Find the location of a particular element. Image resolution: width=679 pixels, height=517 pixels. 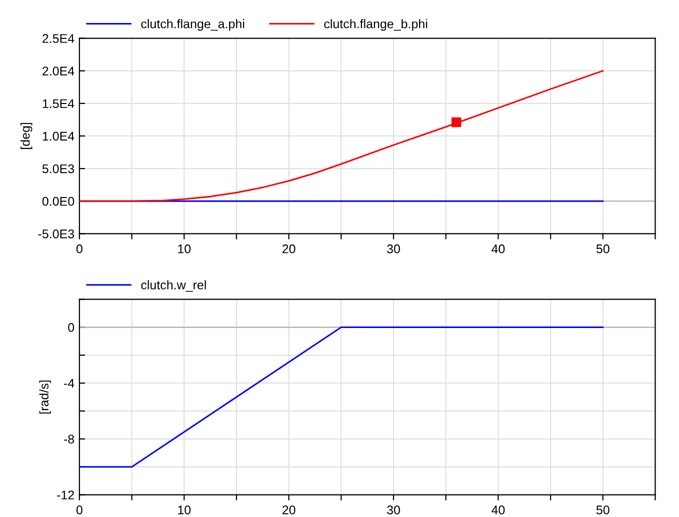

y-tick-label: 2.5E4 is located at coordinates (58, 38).